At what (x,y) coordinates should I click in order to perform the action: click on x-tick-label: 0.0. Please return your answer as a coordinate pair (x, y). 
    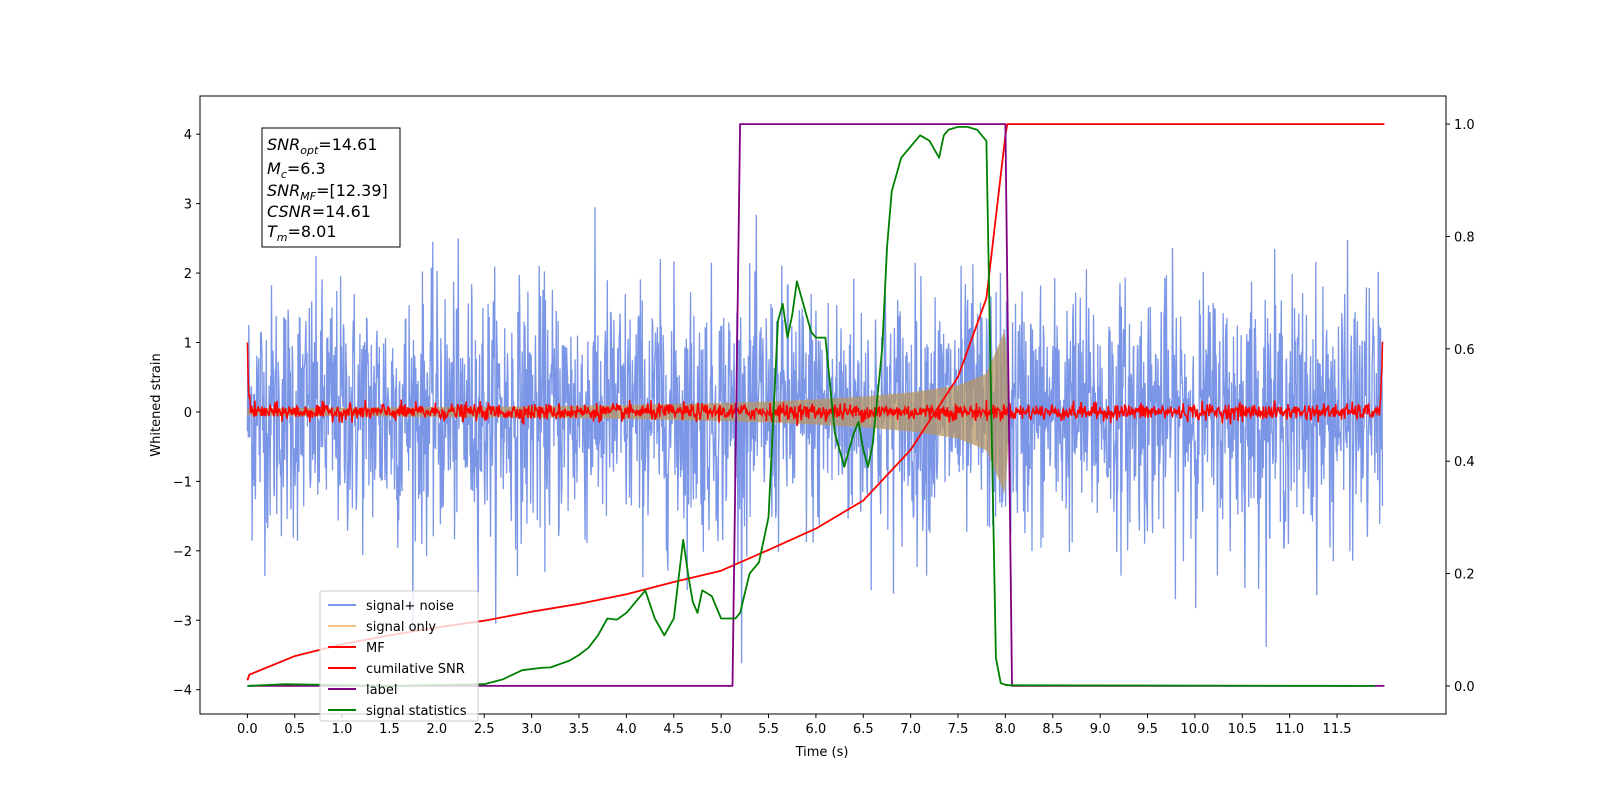
    Looking at the image, I should click on (247, 729).